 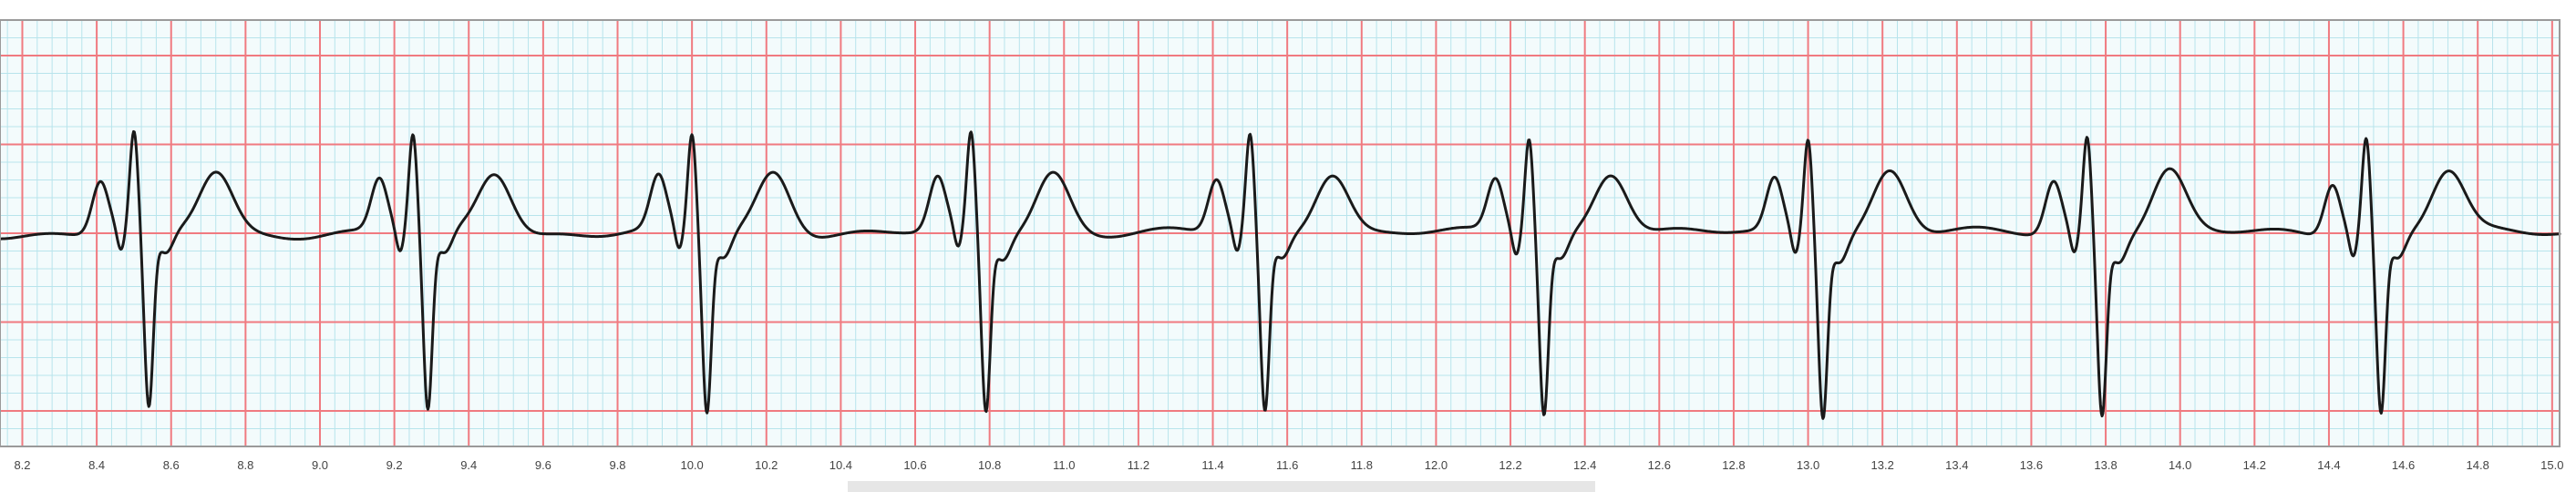 What do you see at coordinates (1362, 465) in the screenshot?
I see `x-tick-label: 11.8` at bounding box center [1362, 465].